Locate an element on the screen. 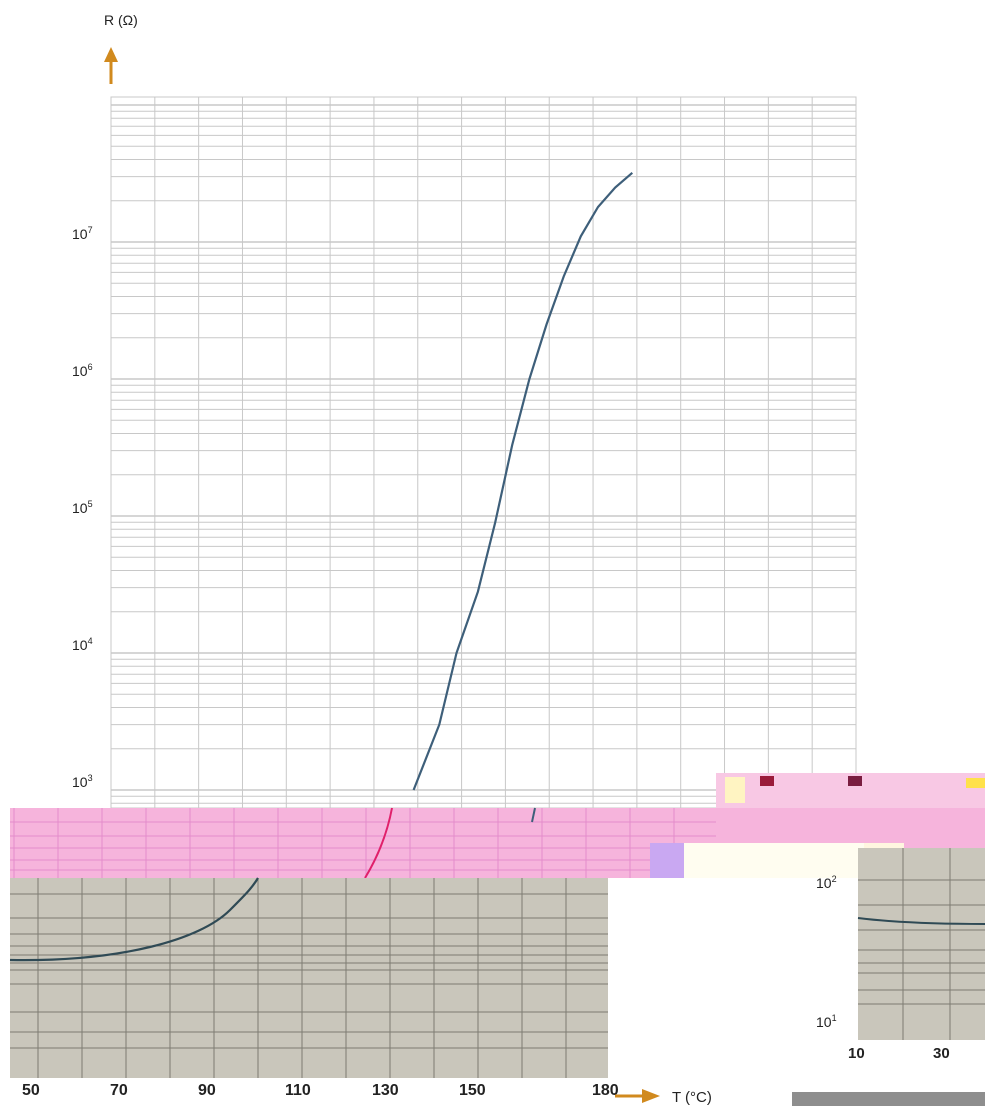 The width and height of the screenshot is (985, 1106). x-axis-label: T (°C) is located at coordinates (692, 1097).